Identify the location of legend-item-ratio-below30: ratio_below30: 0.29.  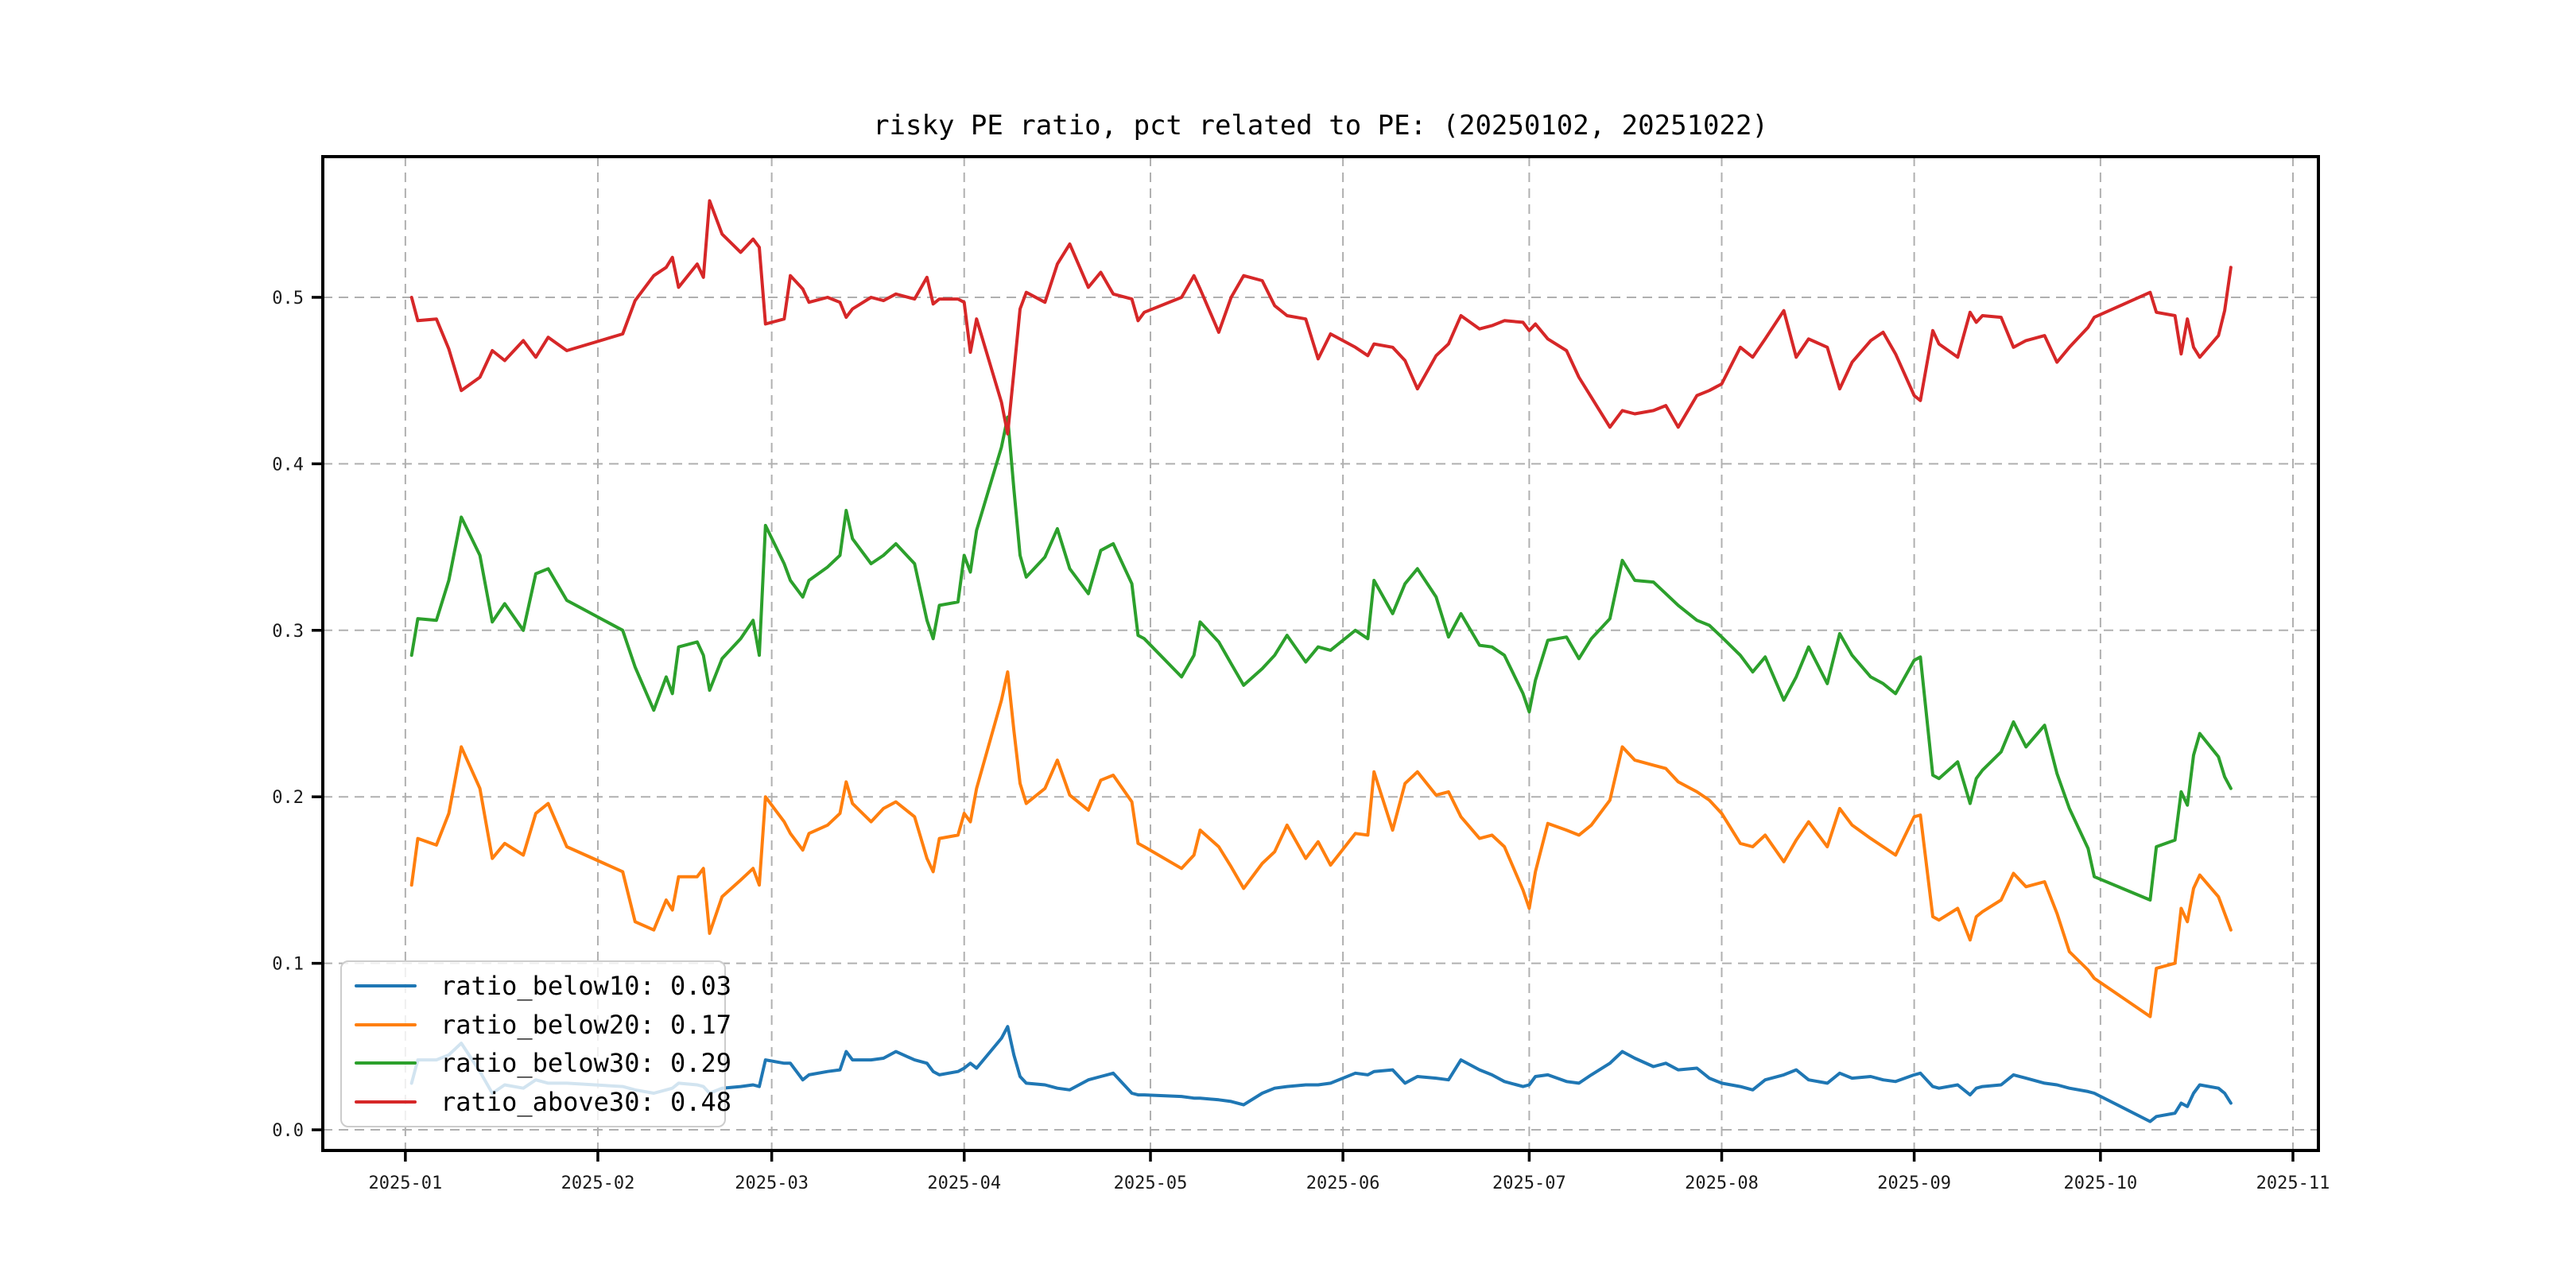
(543, 1063).